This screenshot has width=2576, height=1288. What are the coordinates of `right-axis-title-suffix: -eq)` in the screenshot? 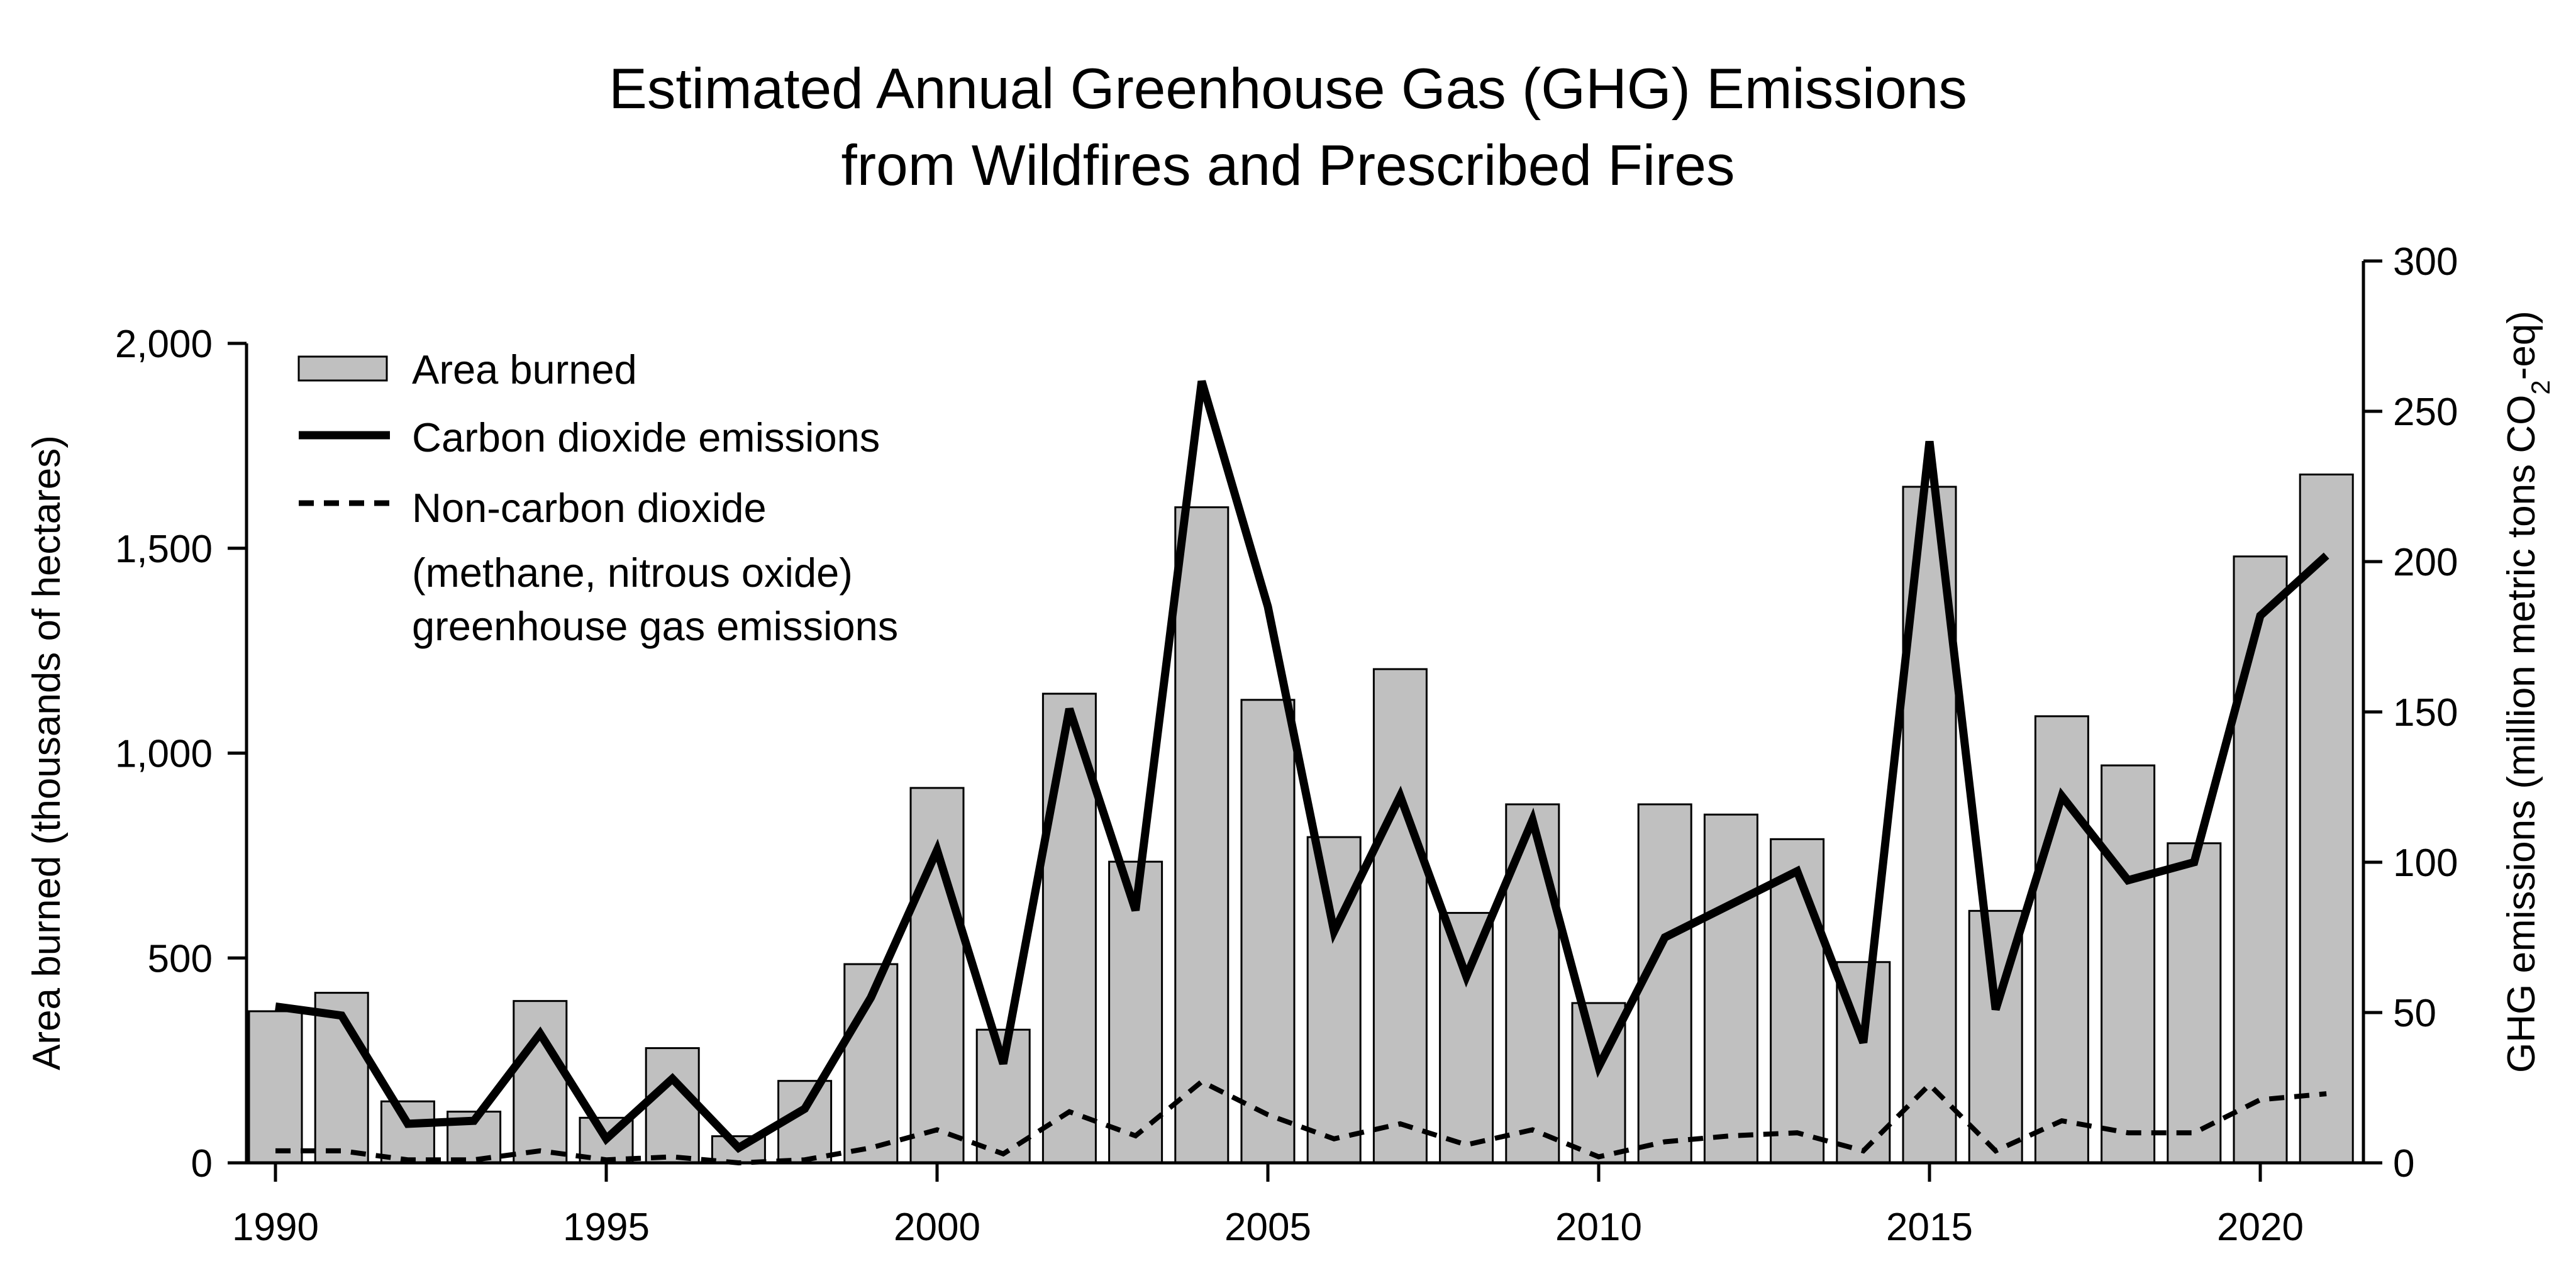 It's located at (2521, 345).